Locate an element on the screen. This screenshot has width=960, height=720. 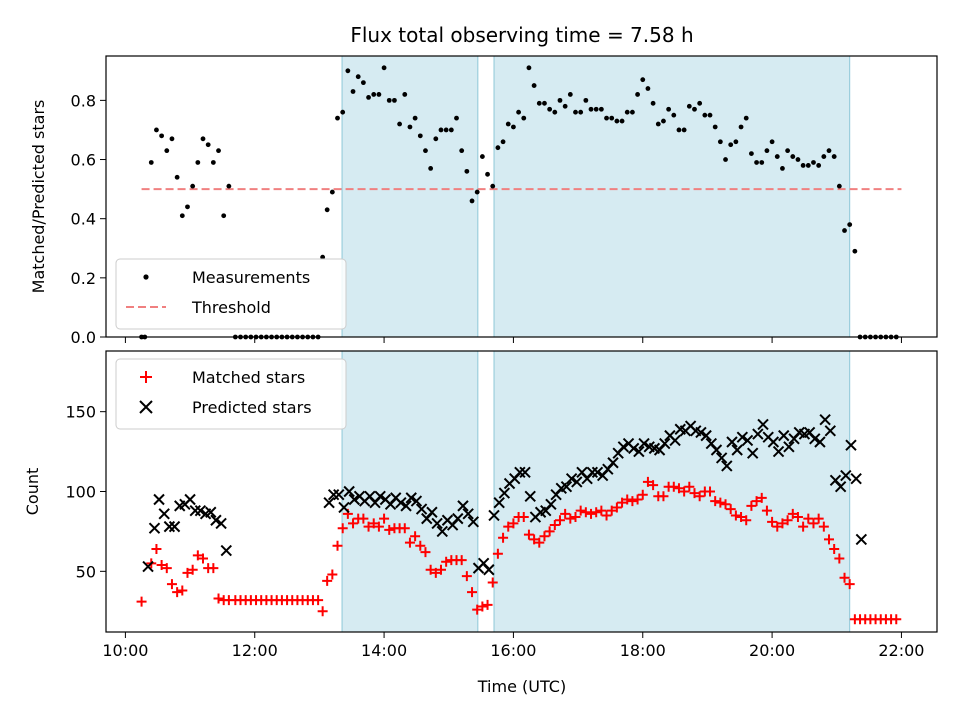
y-tick-label: 50 is located at coordinates (86, 571).